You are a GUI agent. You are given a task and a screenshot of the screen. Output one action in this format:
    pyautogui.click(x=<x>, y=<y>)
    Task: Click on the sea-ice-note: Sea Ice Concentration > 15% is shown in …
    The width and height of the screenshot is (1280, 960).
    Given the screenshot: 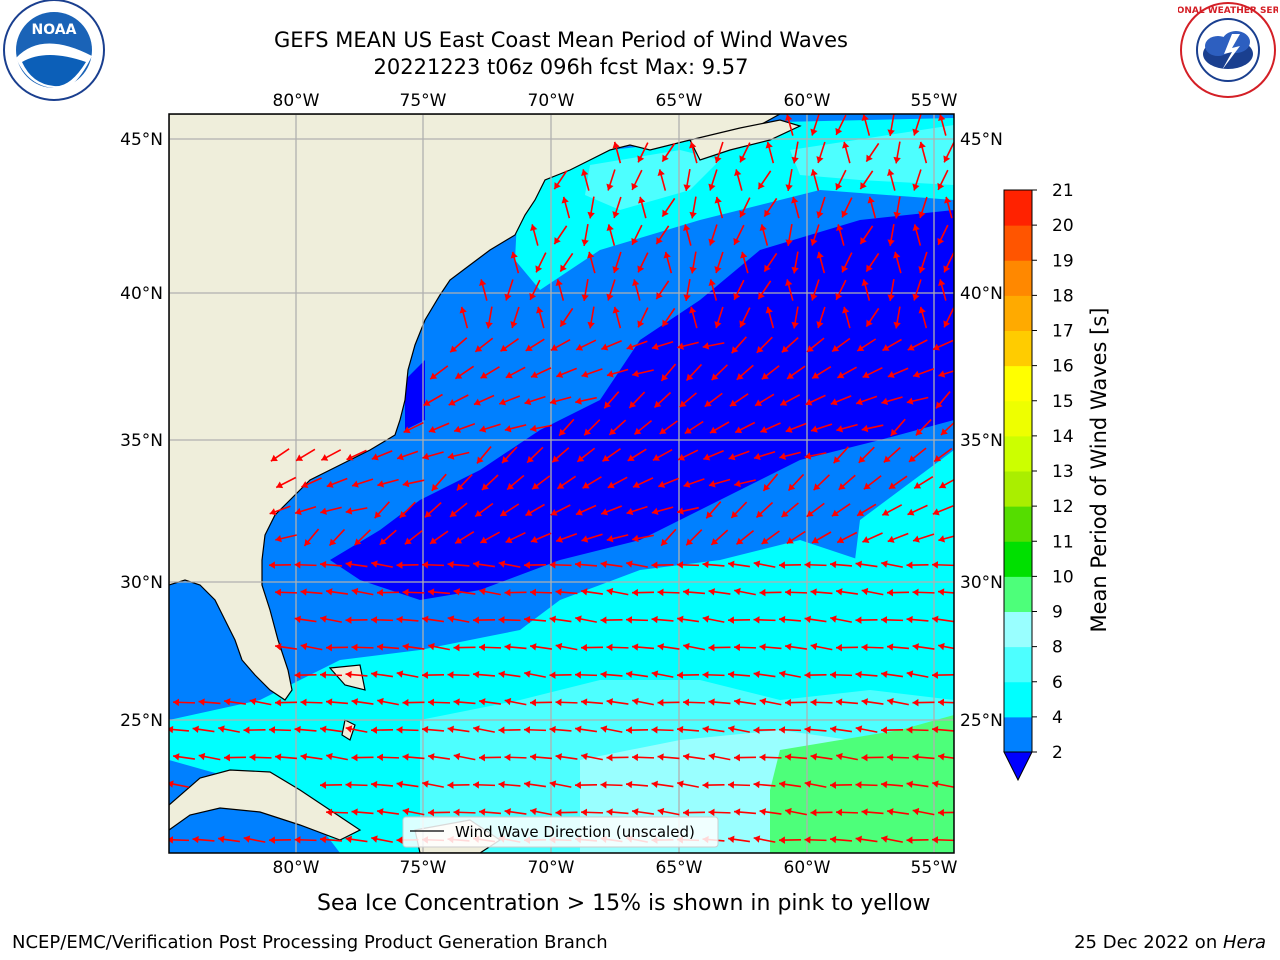 What is the action you would take?
    pyautogui.click(x=624, y=903)
    